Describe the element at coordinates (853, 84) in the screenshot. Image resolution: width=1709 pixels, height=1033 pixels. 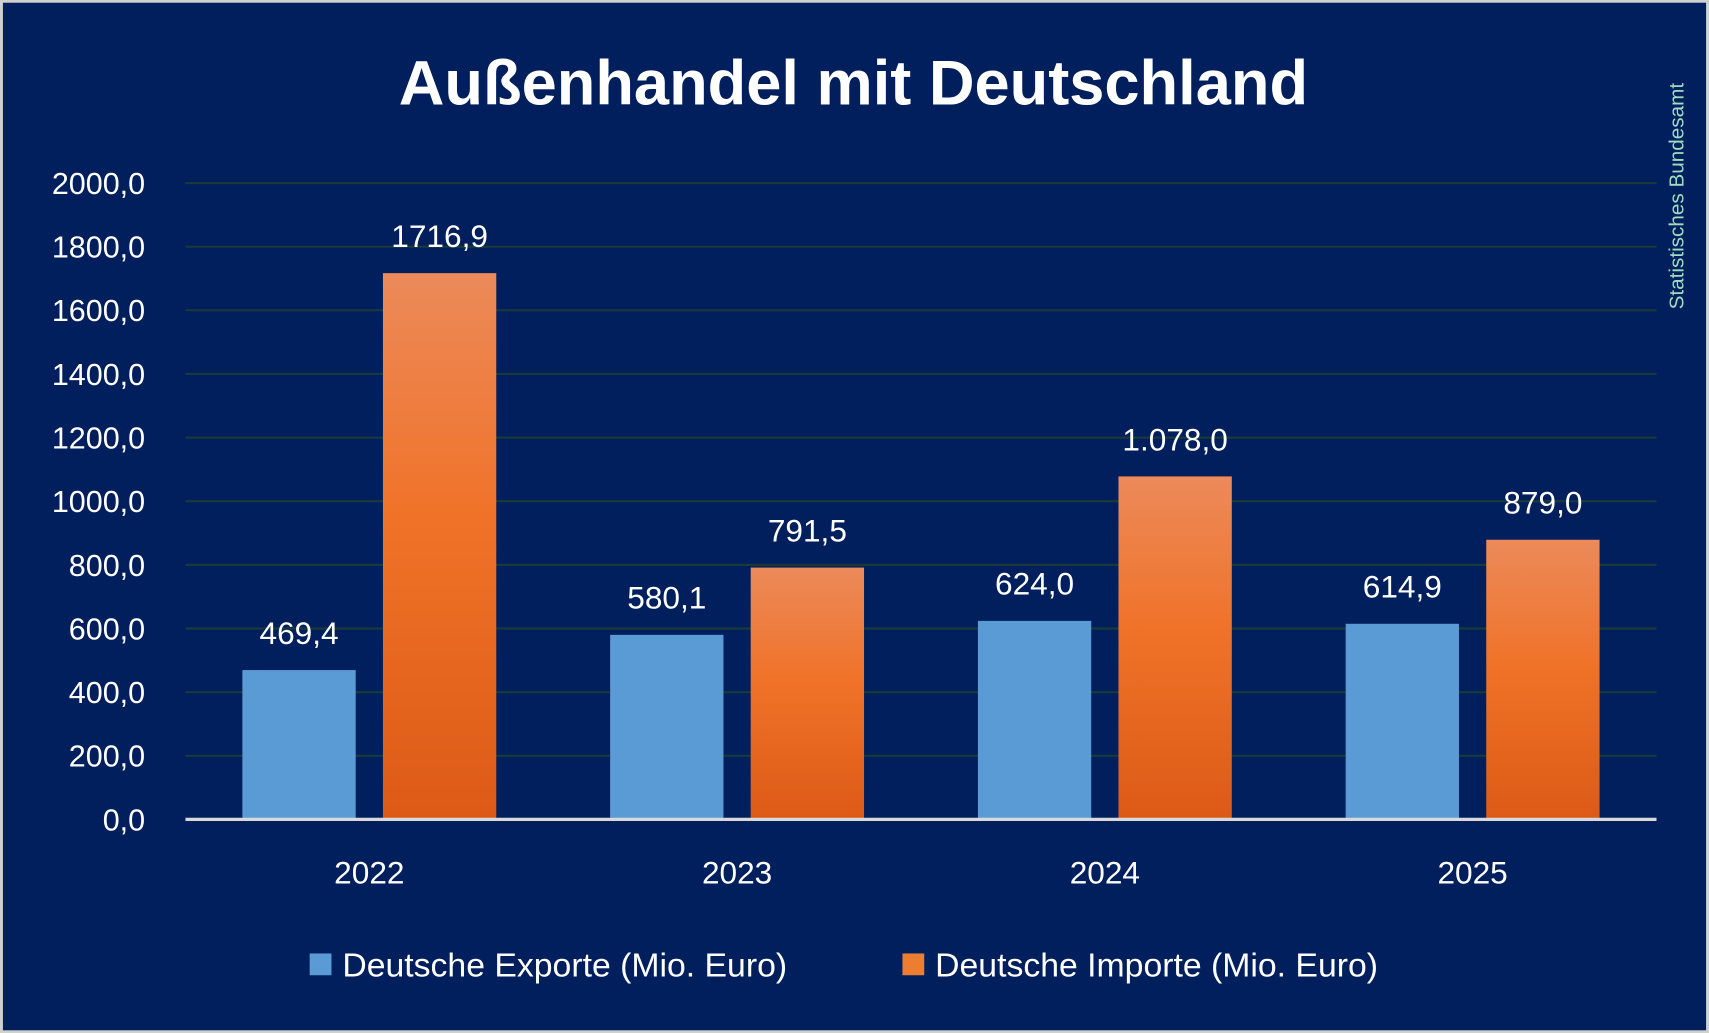
I see `chart-title: Außenhandel mit Deutschland` at that location.